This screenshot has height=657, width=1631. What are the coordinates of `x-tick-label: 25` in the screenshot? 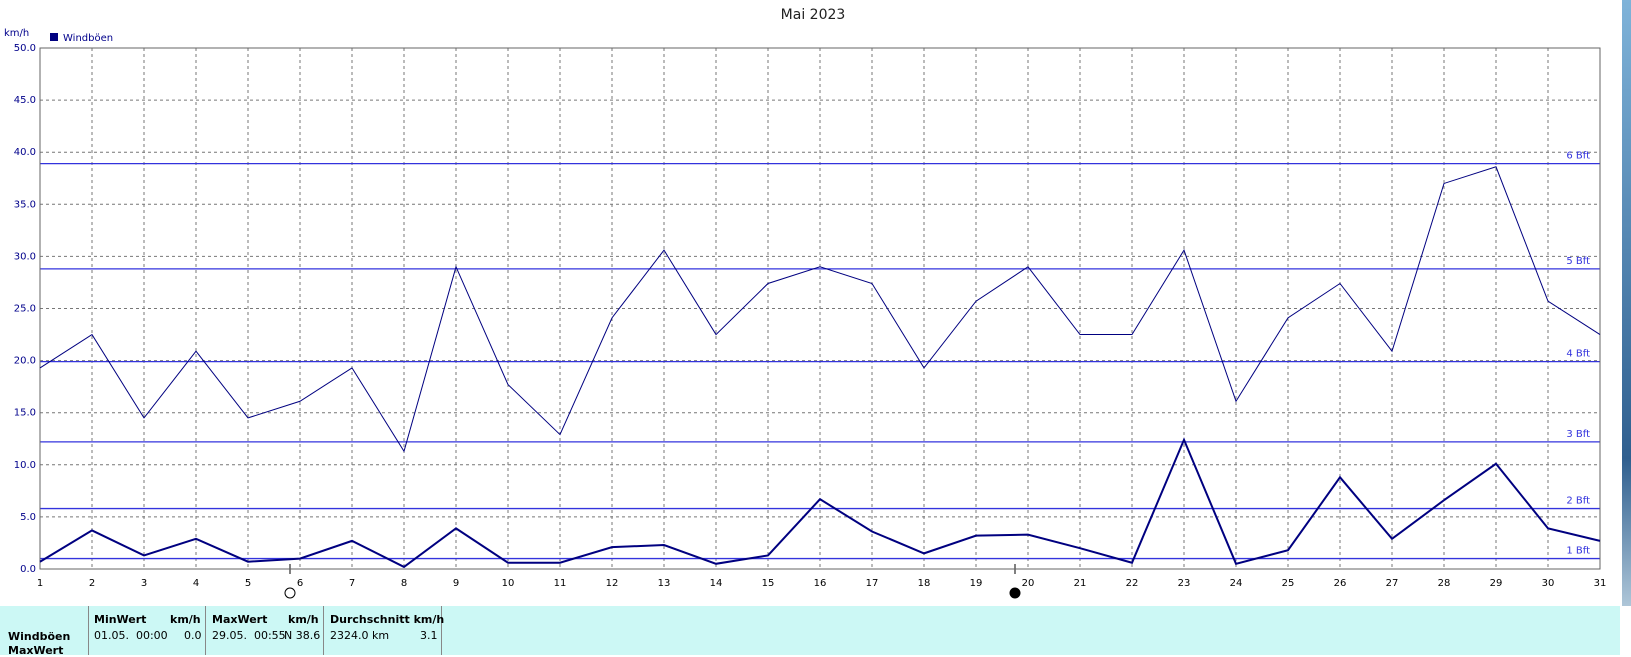 It's located at (1288, 583).